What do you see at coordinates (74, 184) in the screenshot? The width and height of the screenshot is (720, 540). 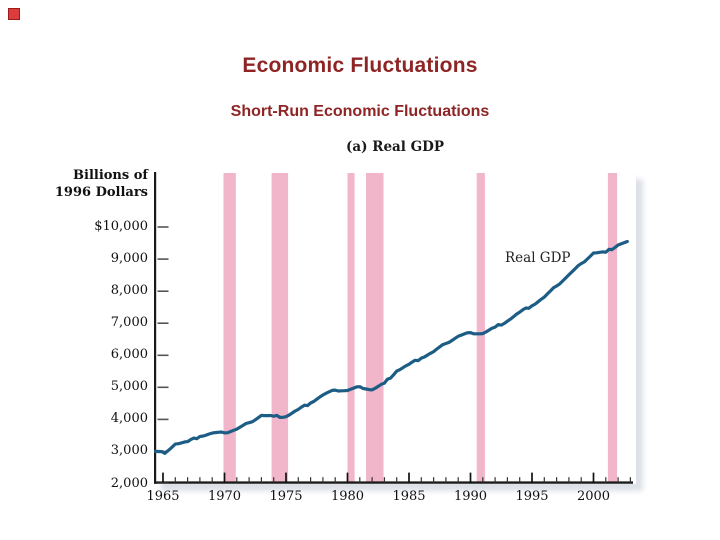 I see `y-axis-title: Billions of 1996 Dollars` at bounding box center [74, 184].